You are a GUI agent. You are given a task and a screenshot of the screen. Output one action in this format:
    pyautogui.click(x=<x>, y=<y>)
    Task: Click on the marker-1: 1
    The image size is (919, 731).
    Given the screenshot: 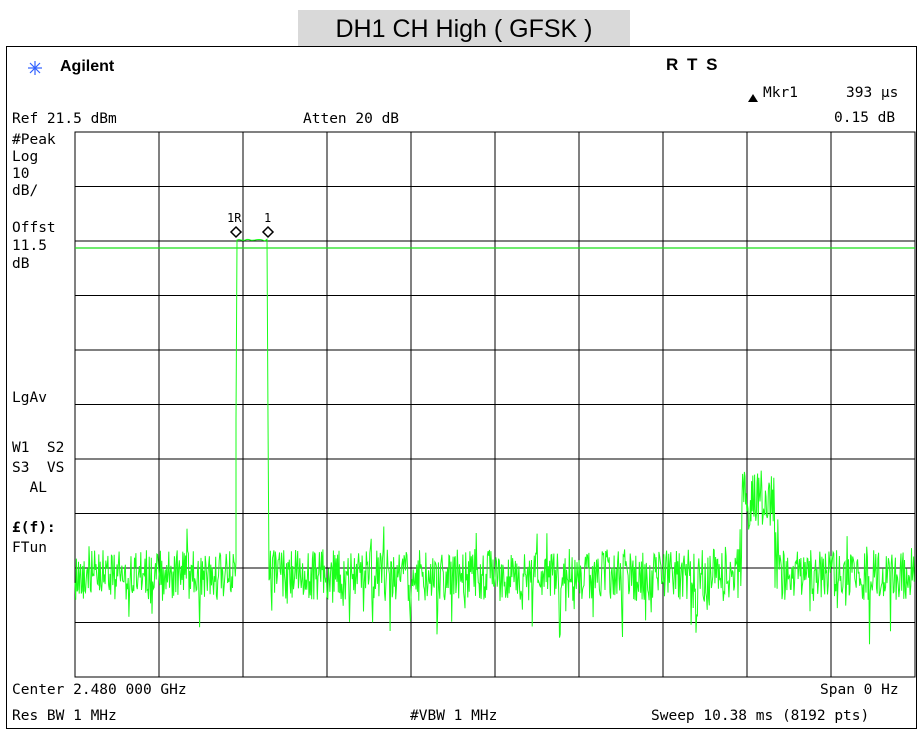 What is the action you would take?
    pyautogui.click(x=268, y=225)
    